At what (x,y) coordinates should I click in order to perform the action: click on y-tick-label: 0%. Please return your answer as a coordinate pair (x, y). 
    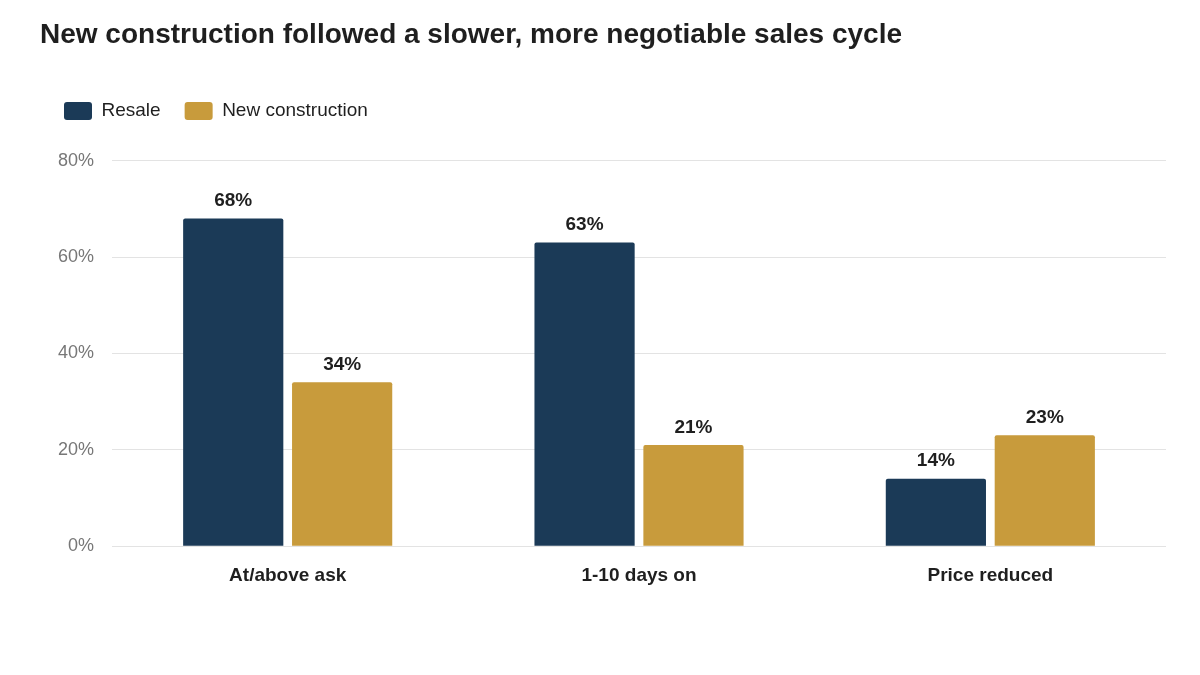
    Looking at the image, I should click on (81, 545).